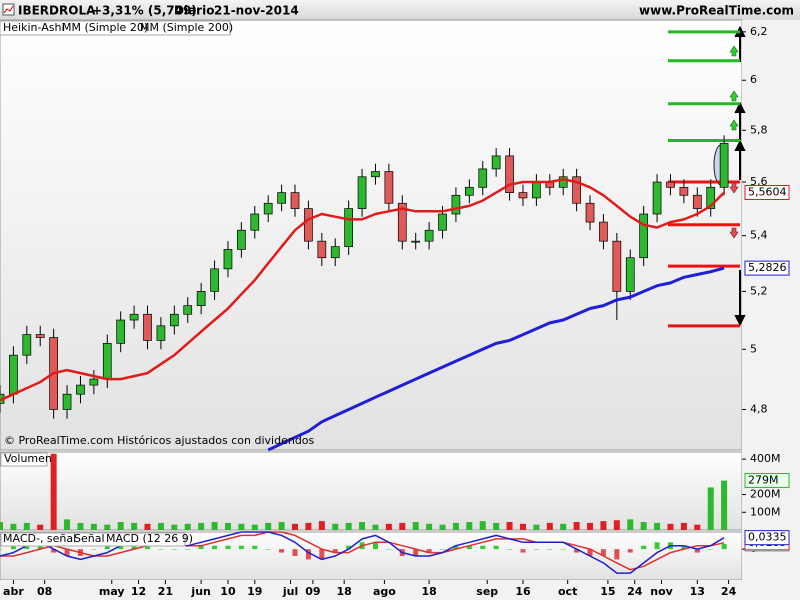 The image size is (800, 600). I want to click on up-arrow, so click(734, 88).